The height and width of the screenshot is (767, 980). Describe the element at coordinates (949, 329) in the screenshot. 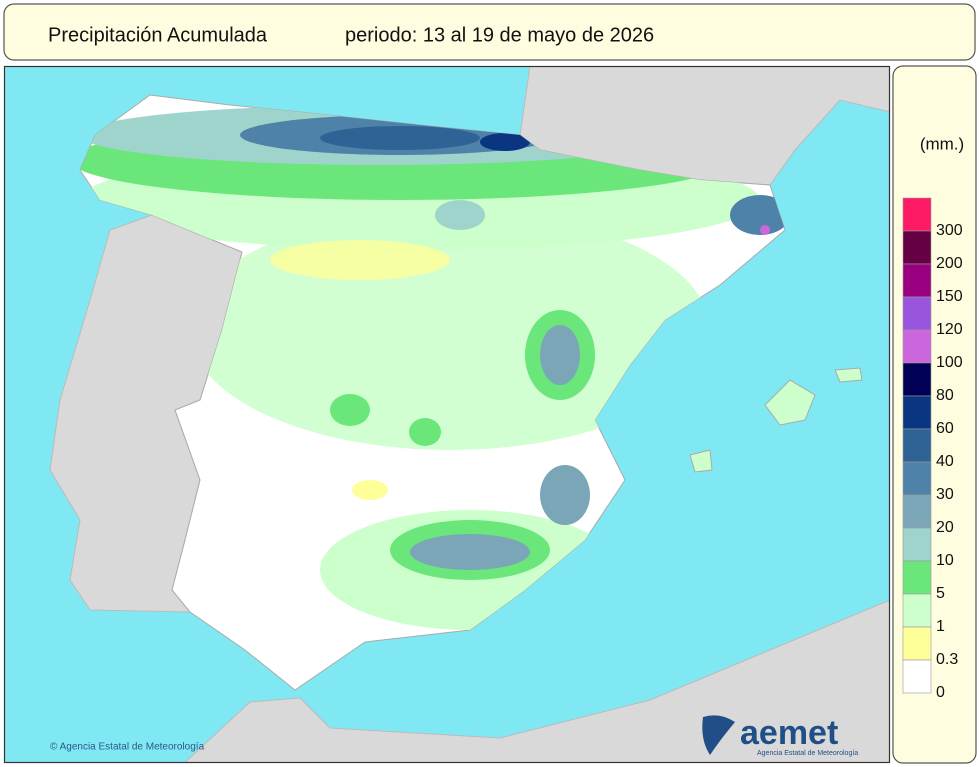

I see `legend-label: 120` at that location.